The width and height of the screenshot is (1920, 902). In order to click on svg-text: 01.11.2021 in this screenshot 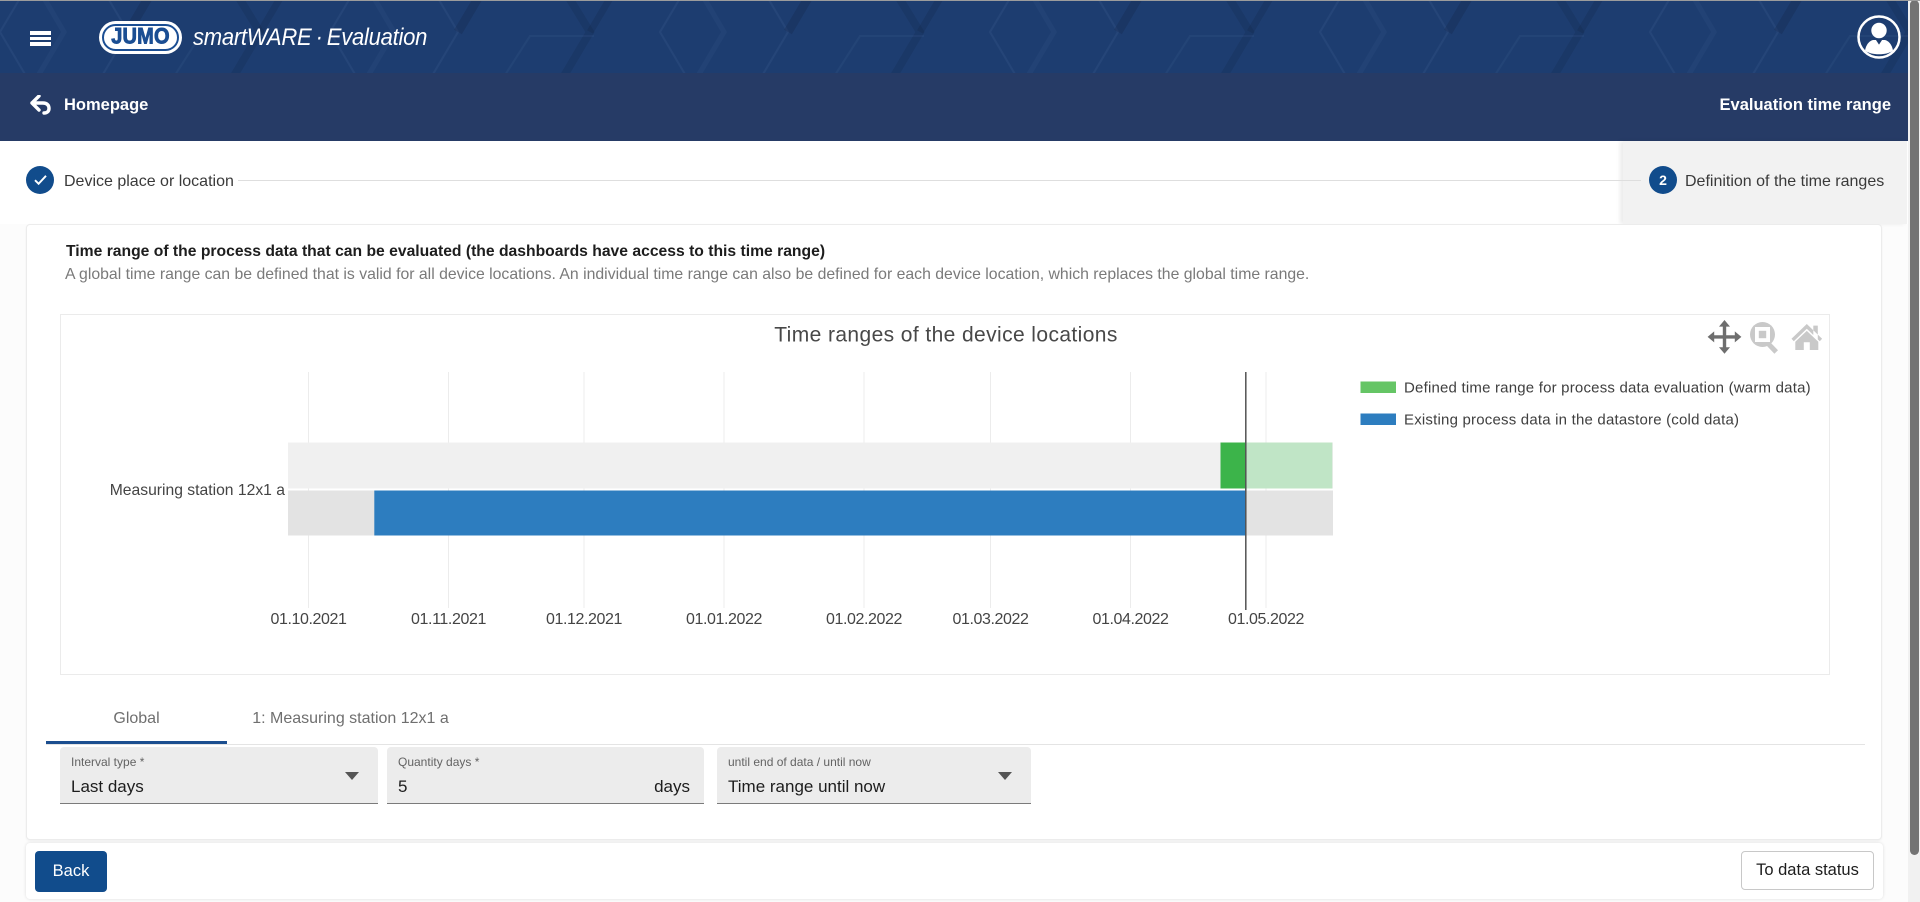, I will do `click(448, 619)`.